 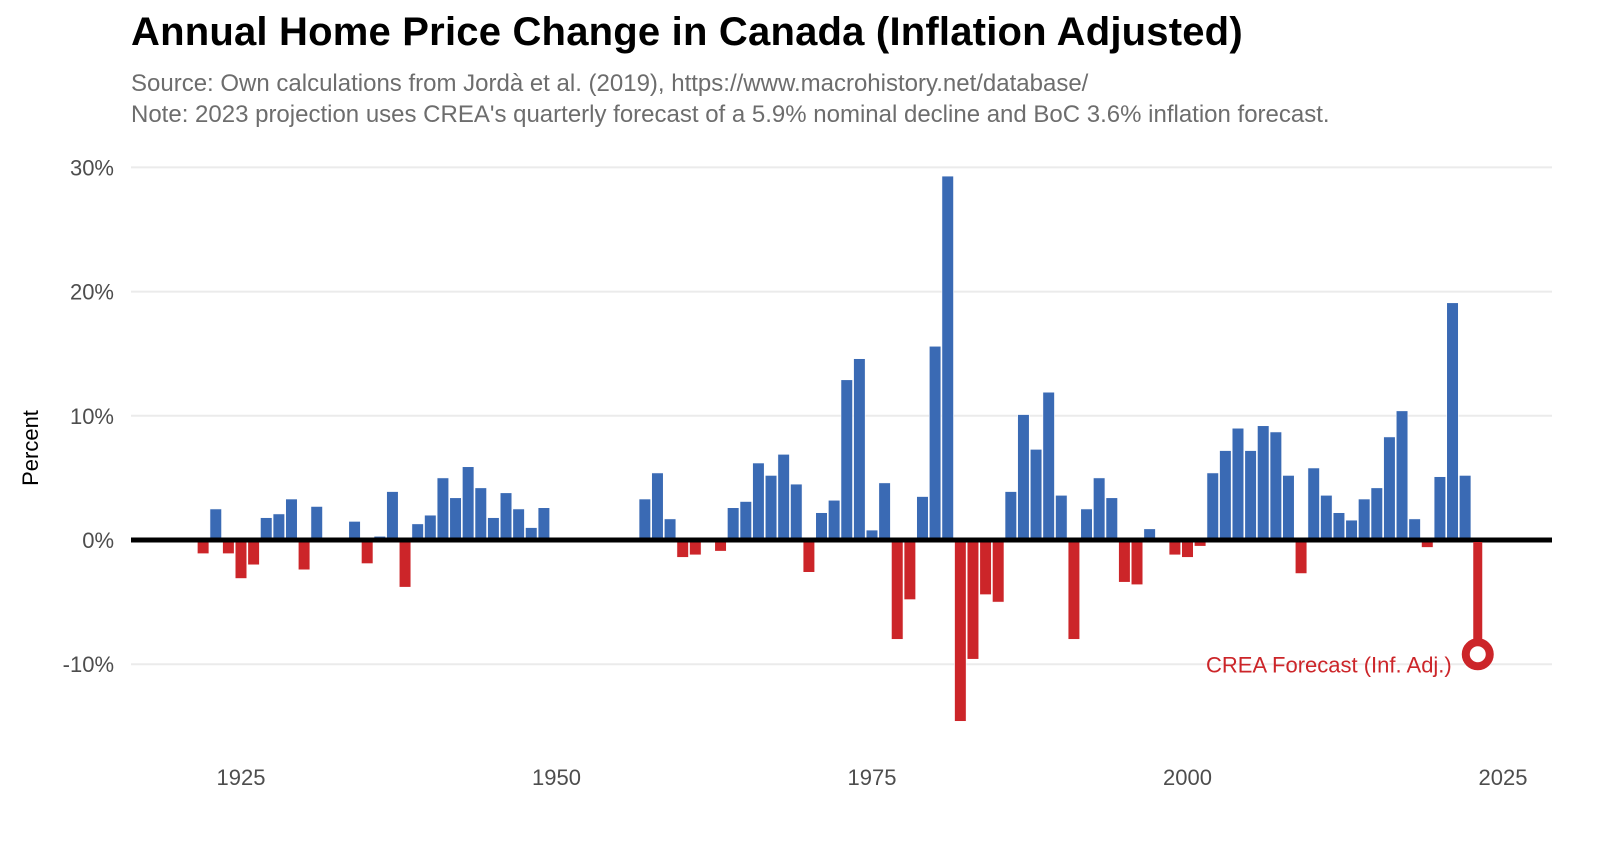 I want to click on y-axis-ticks: -10% 0% 10% 20% 30%, so click(x=88, y=416).